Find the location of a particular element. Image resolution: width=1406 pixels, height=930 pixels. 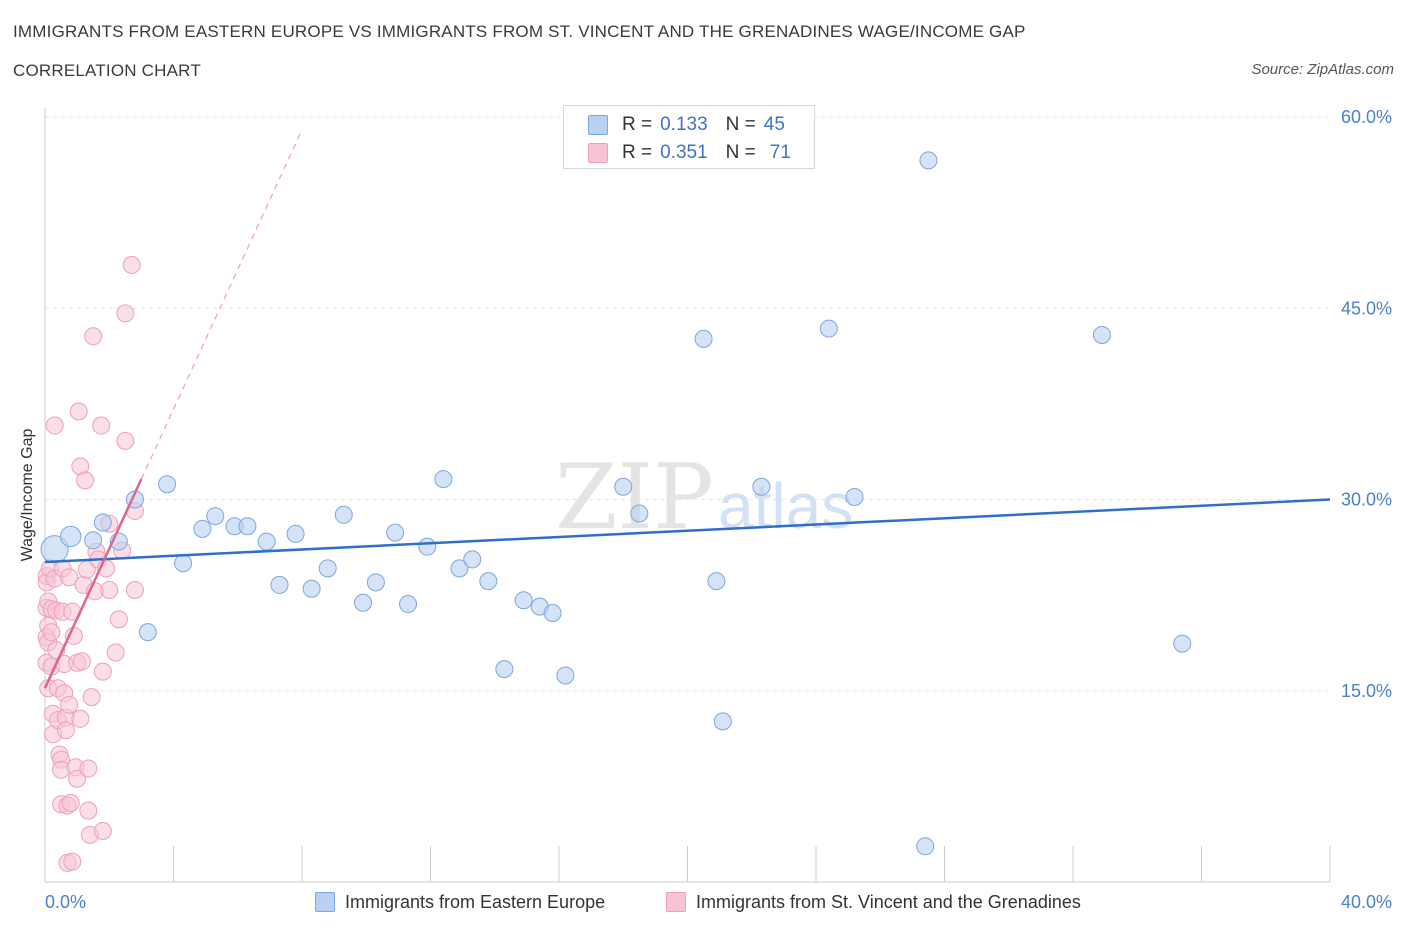

watermark-atlas: atlas is located at coordinates (785, 506).